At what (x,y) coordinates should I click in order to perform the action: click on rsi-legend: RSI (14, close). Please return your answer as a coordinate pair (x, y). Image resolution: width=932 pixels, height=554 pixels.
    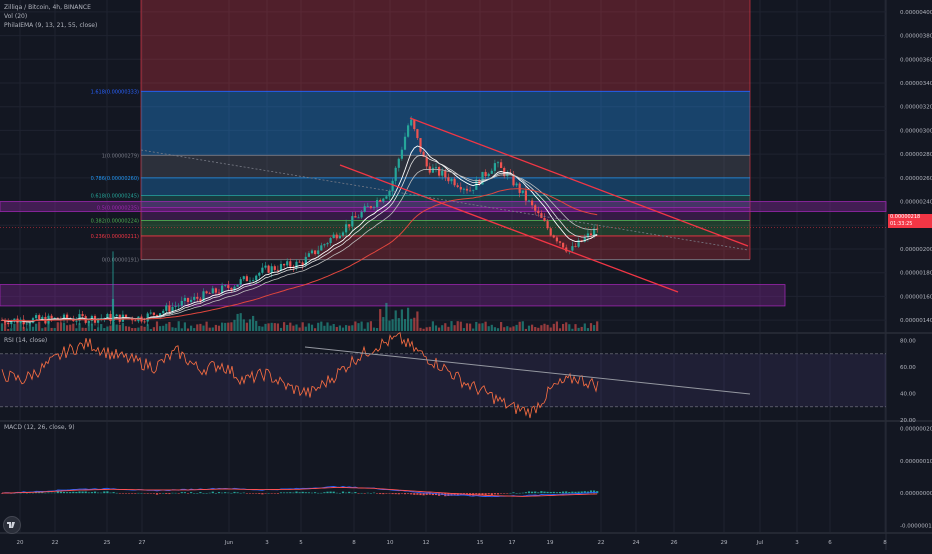
    Looking at the image, I should click on (25, 340).